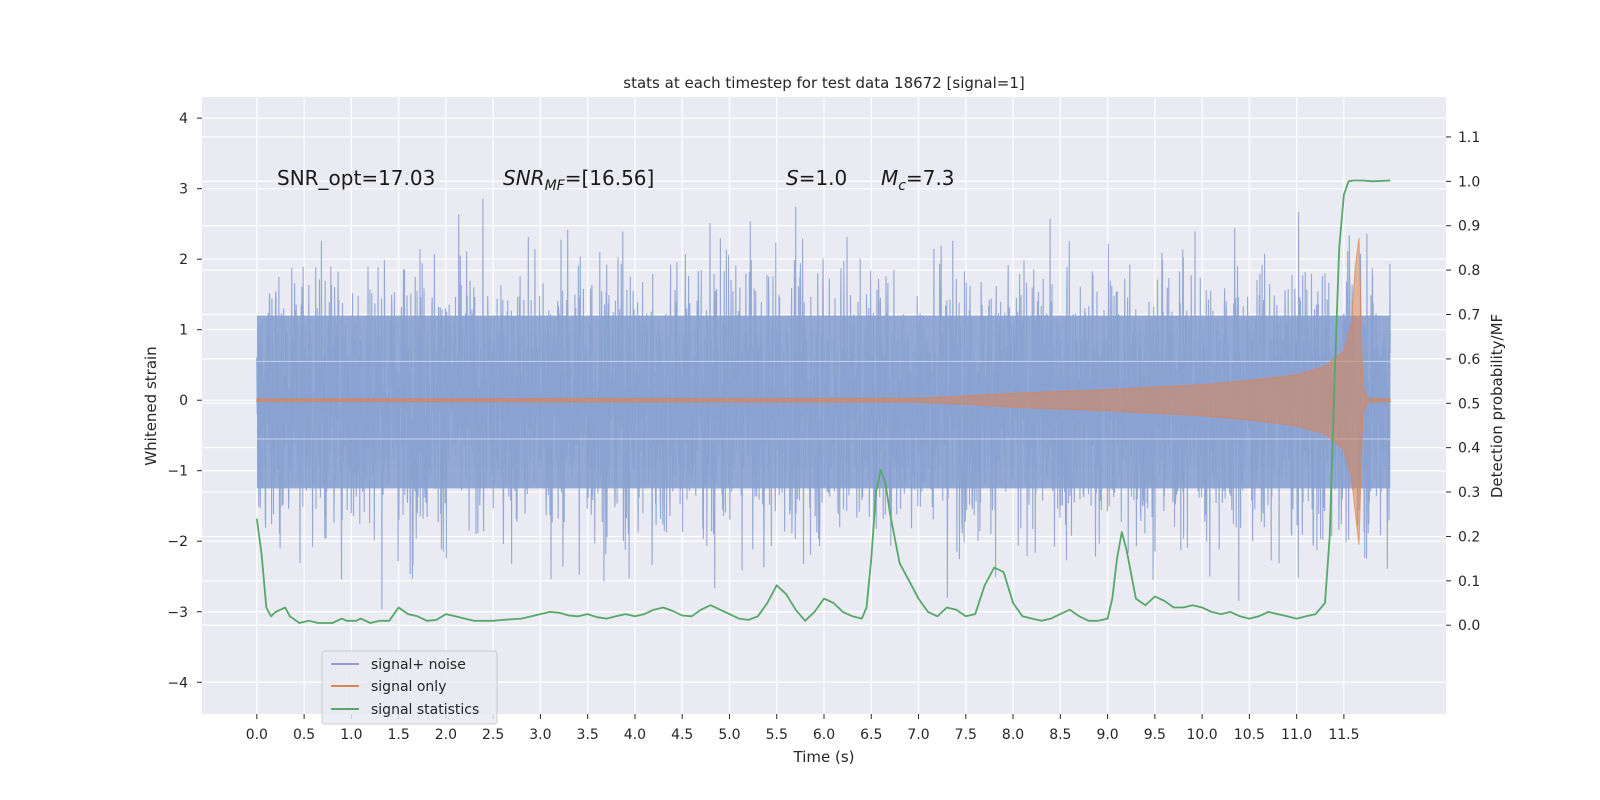  What do you see at coordinates (777, 735) in the screenshot?
I see `x-tick-label: 5.5` at bounding box center [777, 735].